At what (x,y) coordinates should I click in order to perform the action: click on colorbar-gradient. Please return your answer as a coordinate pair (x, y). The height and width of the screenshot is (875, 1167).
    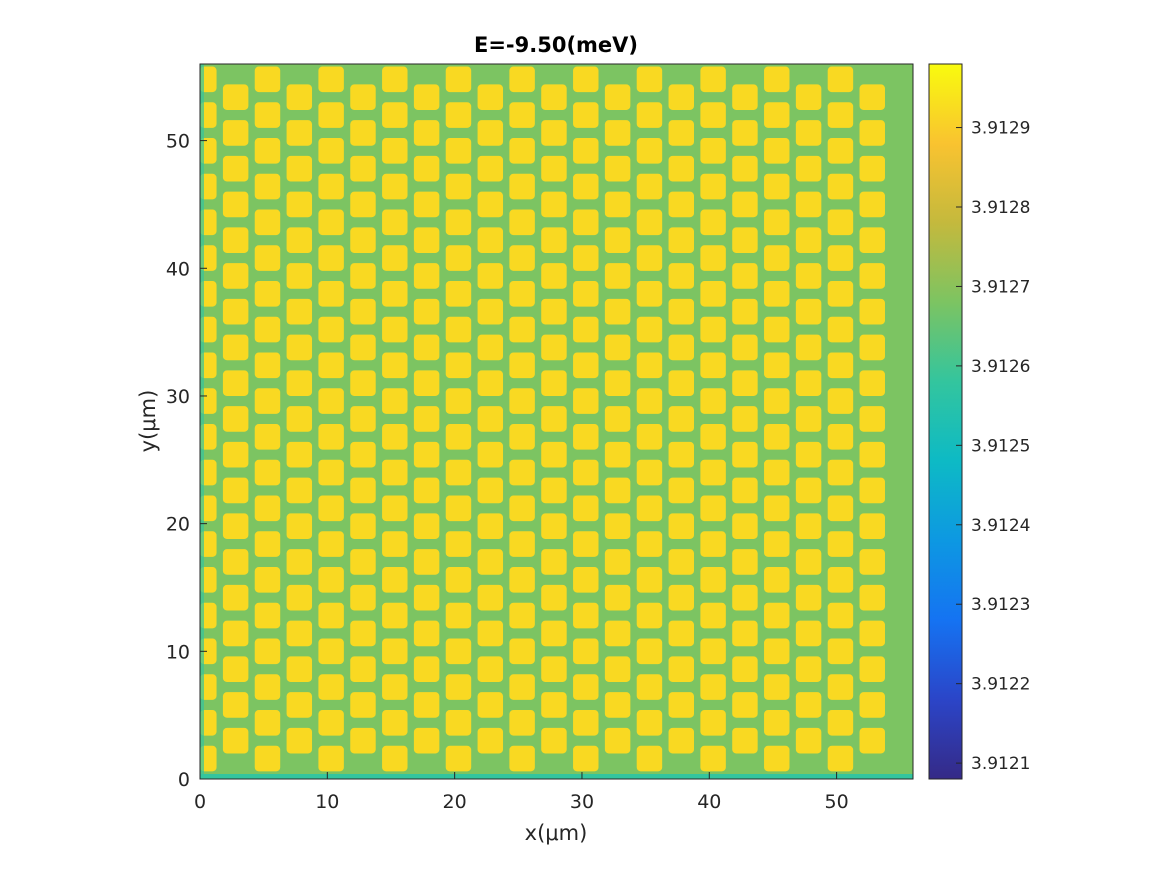
    Looking at the image, I should click on (945, 421).